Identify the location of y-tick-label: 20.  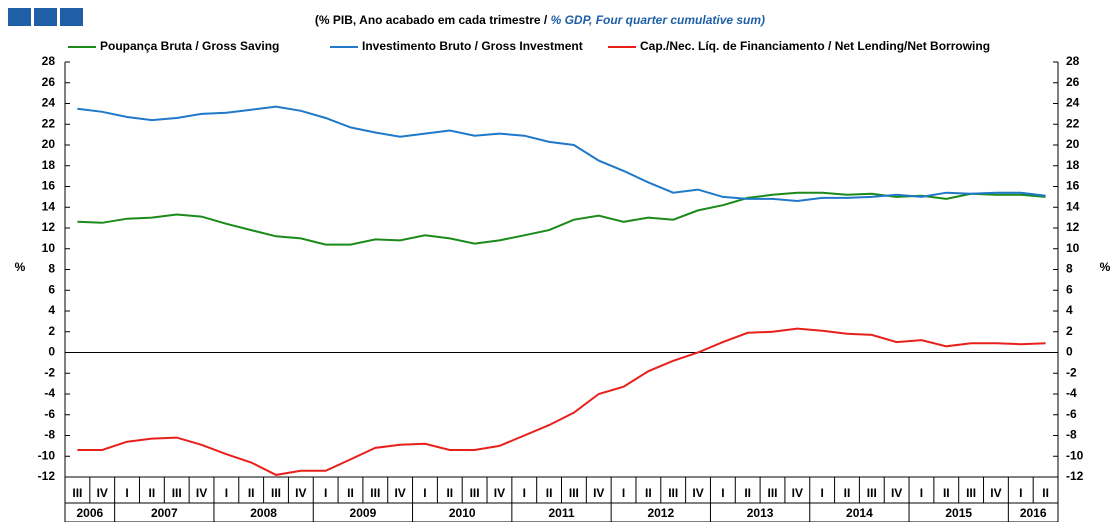
(49, 144).